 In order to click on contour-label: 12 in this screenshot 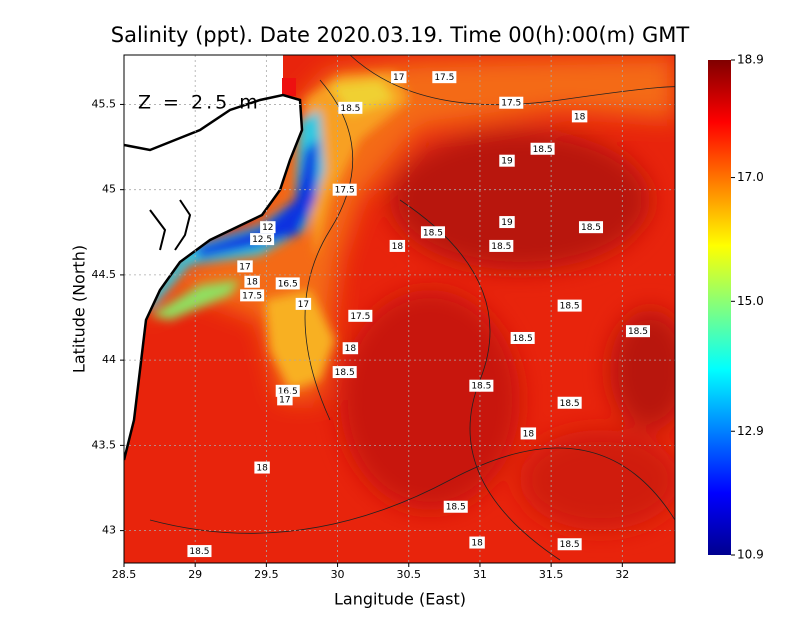, I will do `click(267, 228)`.